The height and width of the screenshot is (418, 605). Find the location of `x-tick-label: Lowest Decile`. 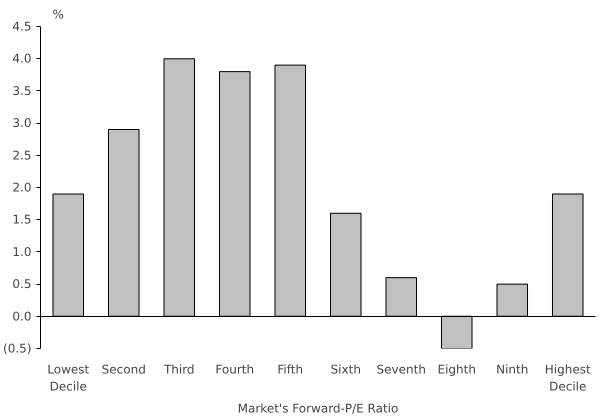

x-tick-label: Lowest Decile is located at coordinates (68, 378).